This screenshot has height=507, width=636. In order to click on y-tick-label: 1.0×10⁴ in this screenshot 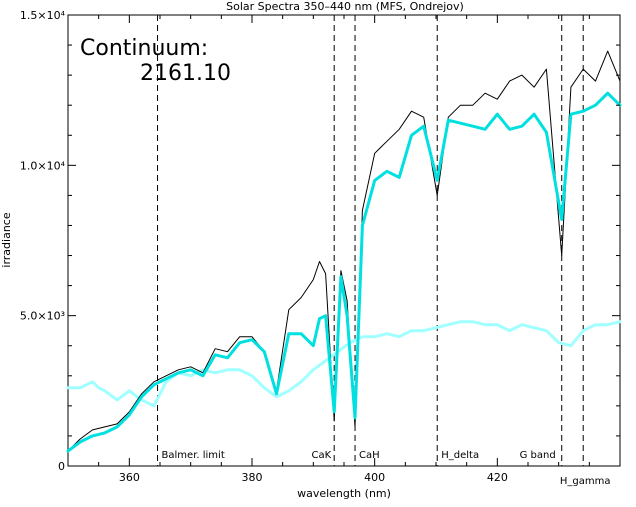, I will do `click(43, 165)`.